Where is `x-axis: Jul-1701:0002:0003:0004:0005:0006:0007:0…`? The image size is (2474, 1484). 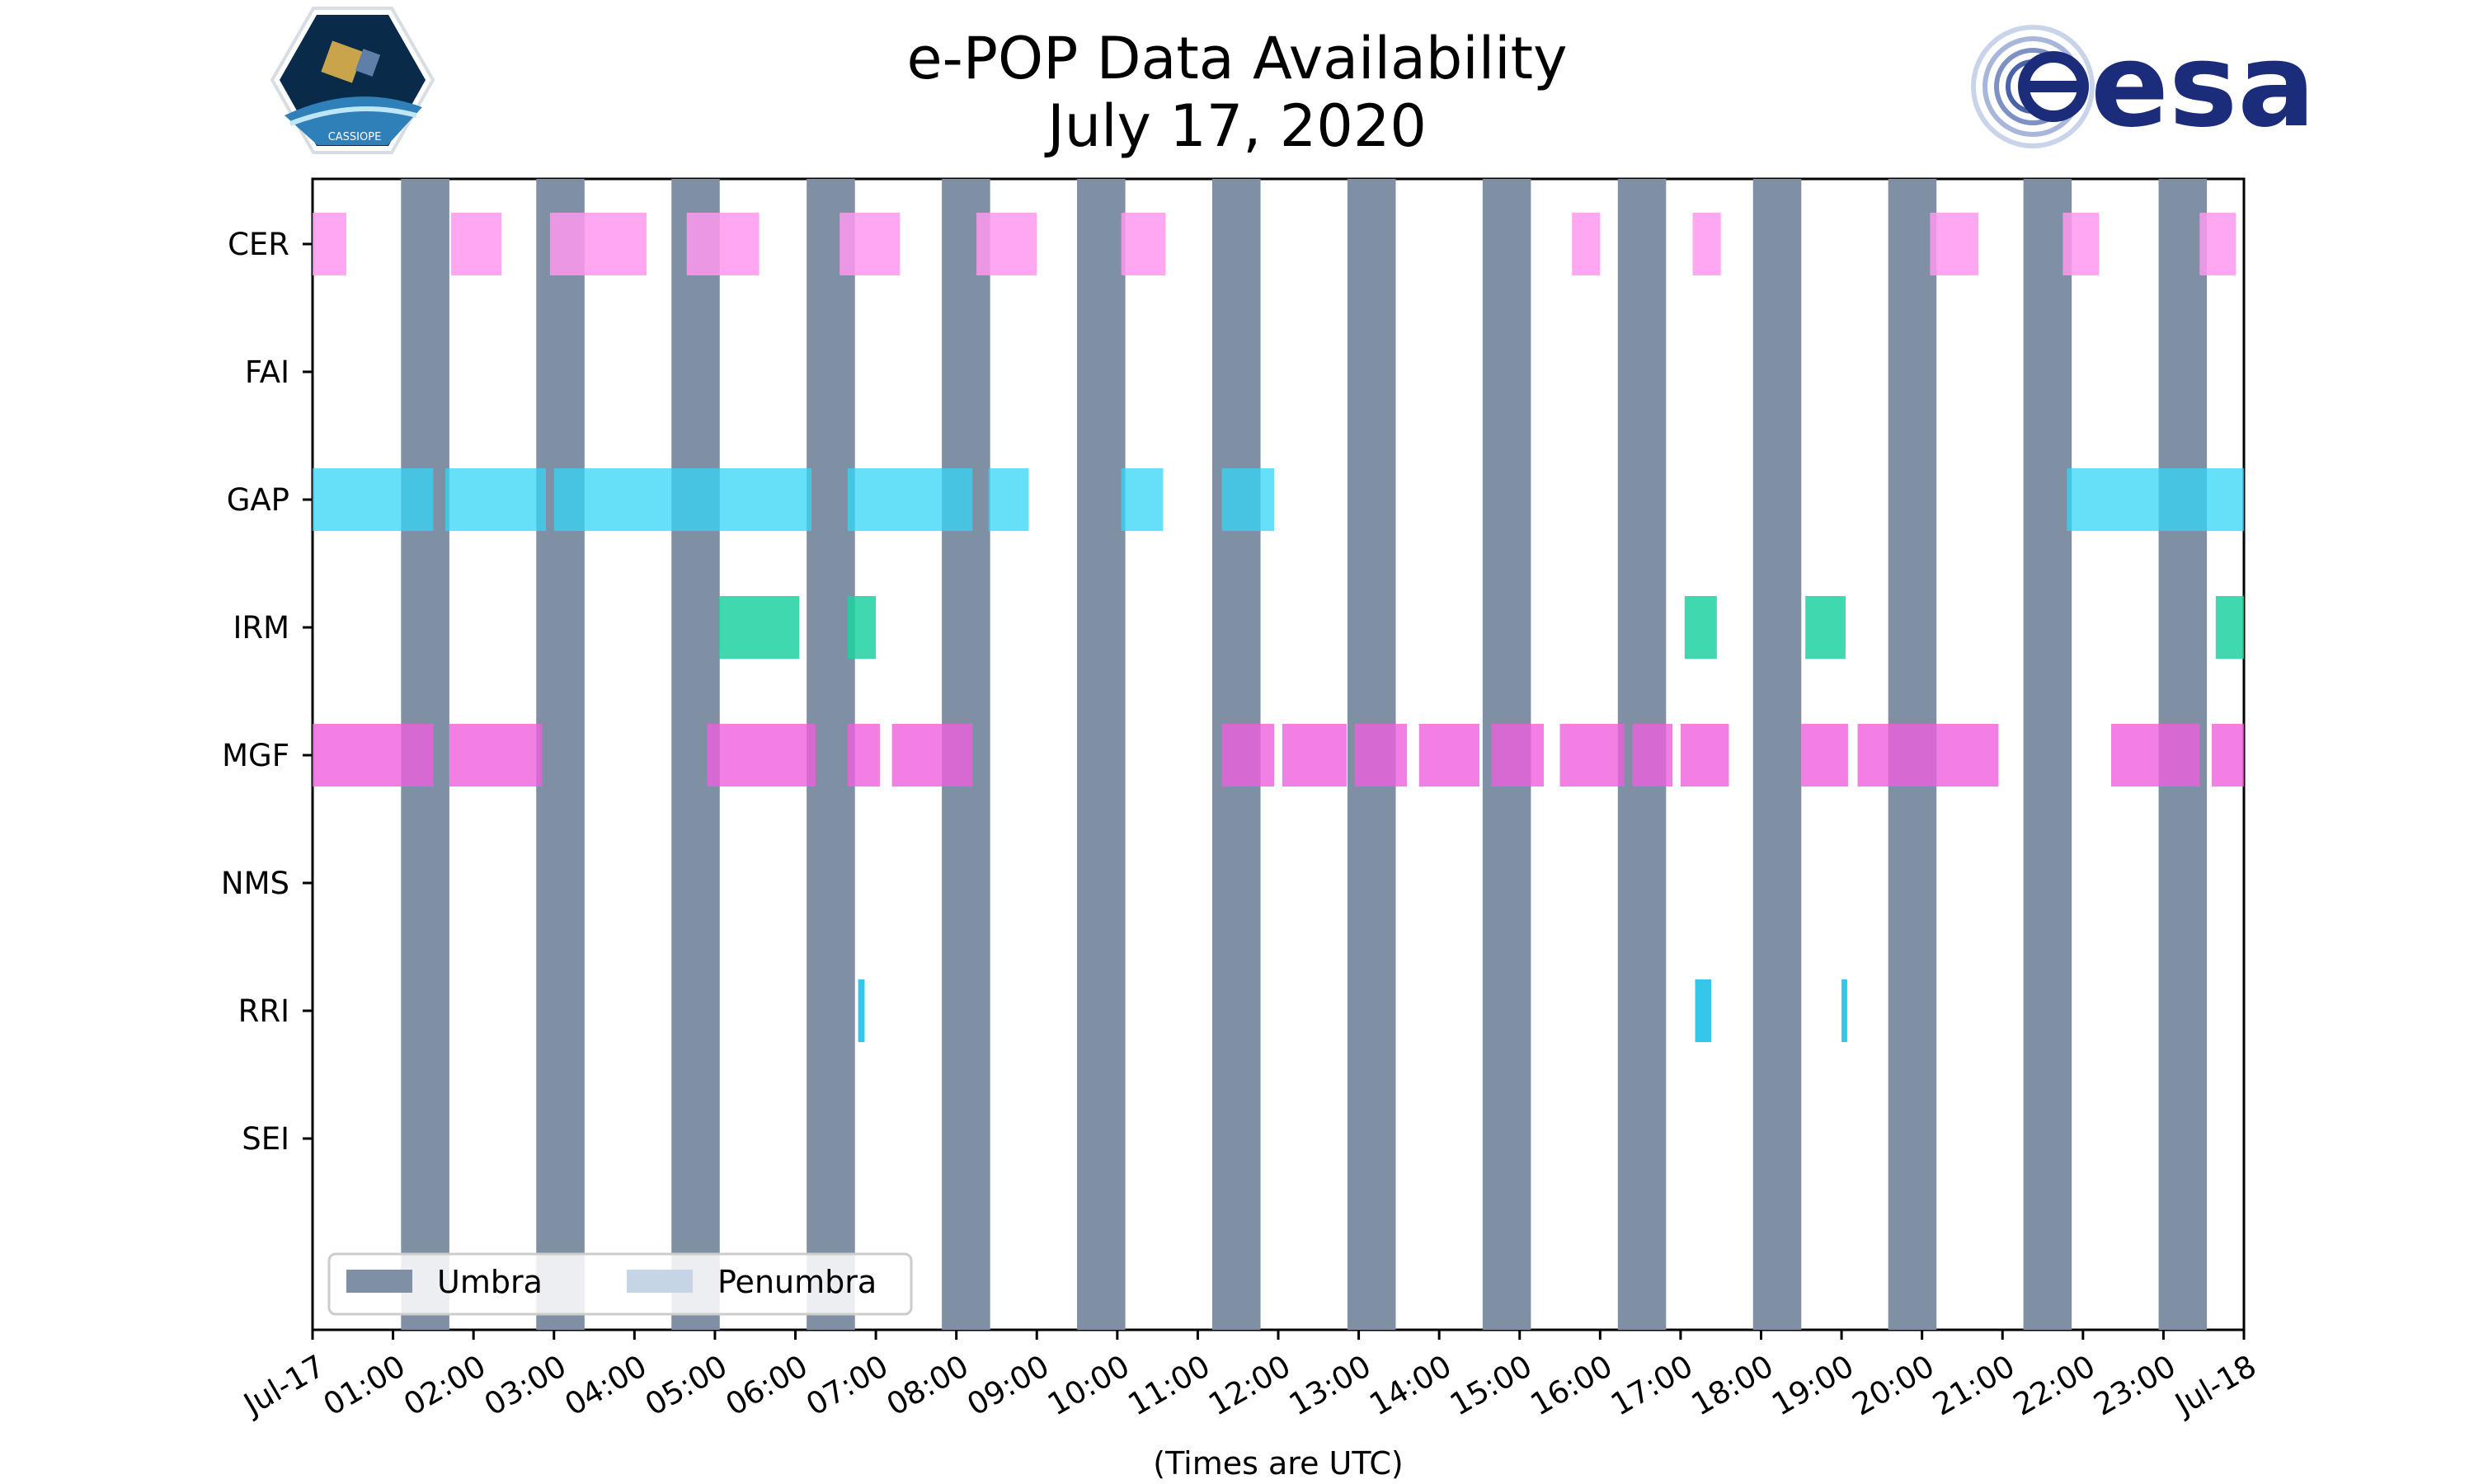
x-axis: Jul-1701:0002:0003:0004:0005:0006:0007:0… is located at coordinates (1249, 1376).